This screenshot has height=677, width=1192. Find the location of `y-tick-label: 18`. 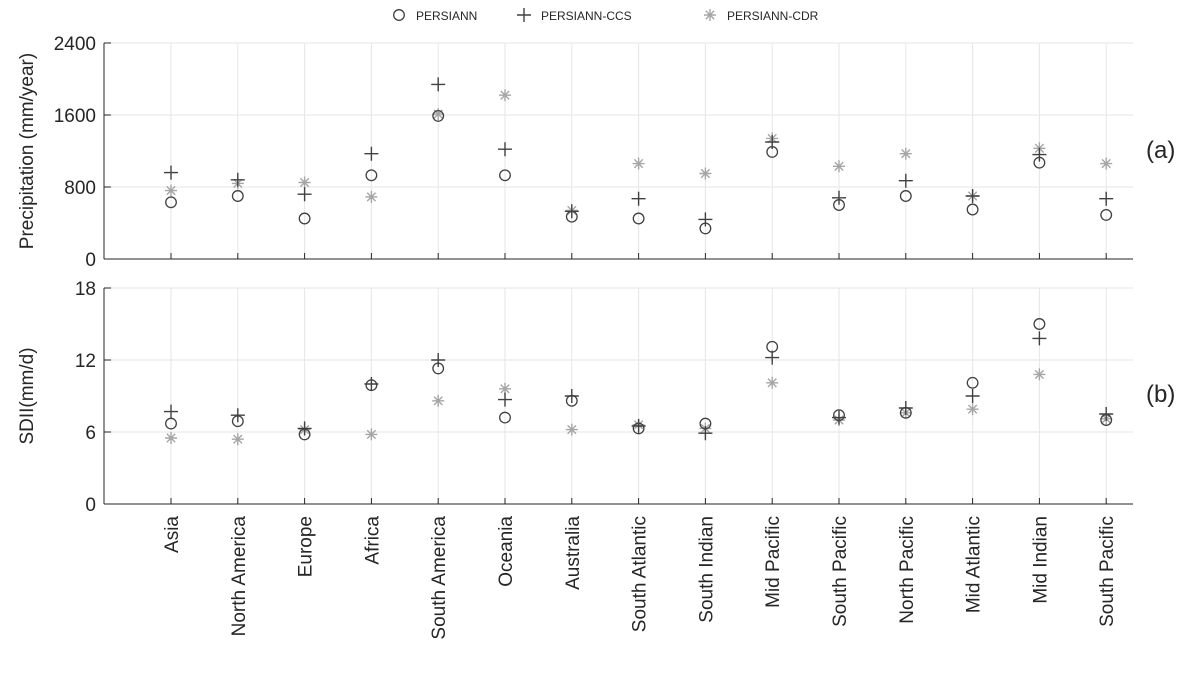

y-tick-label: 18 is located at coordinates (85, 289).